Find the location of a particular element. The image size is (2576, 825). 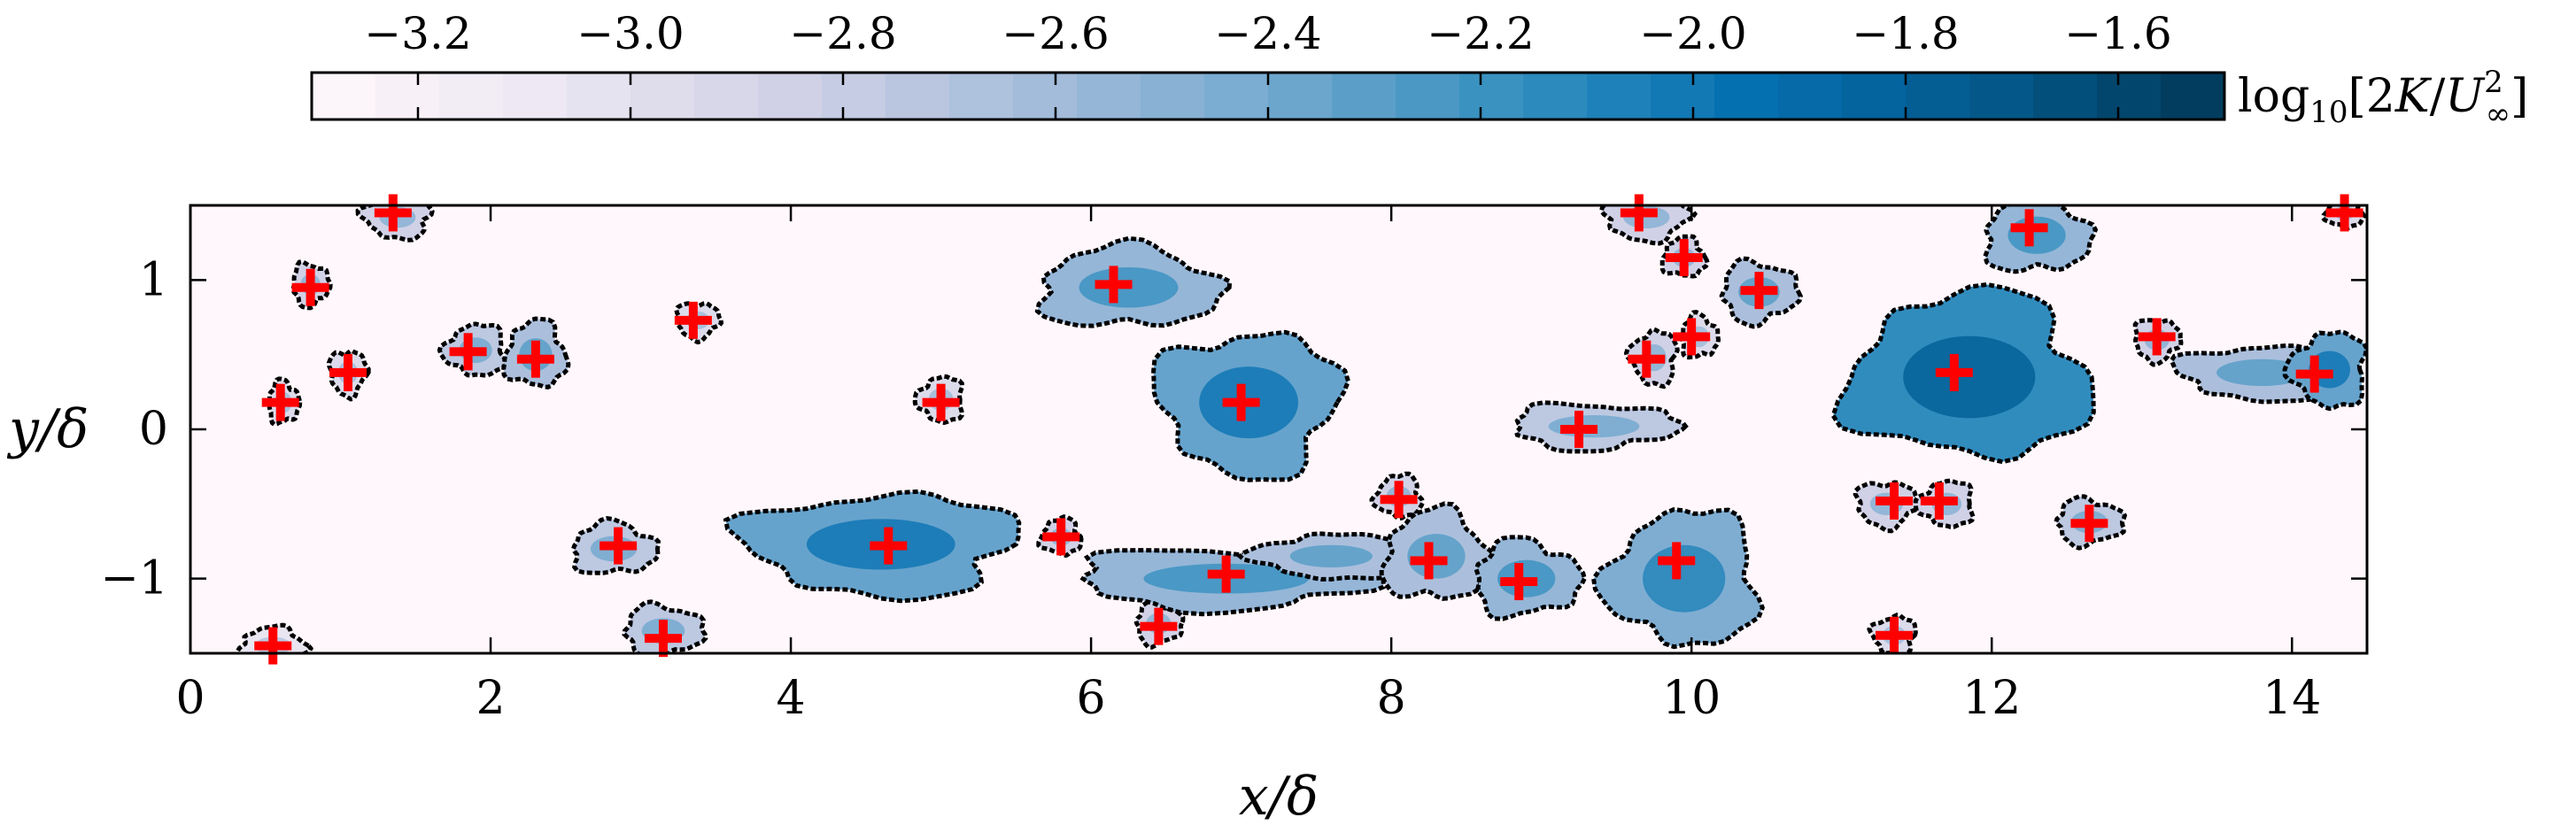

x-tick-label: 2 is located at coordinates (490, 698).